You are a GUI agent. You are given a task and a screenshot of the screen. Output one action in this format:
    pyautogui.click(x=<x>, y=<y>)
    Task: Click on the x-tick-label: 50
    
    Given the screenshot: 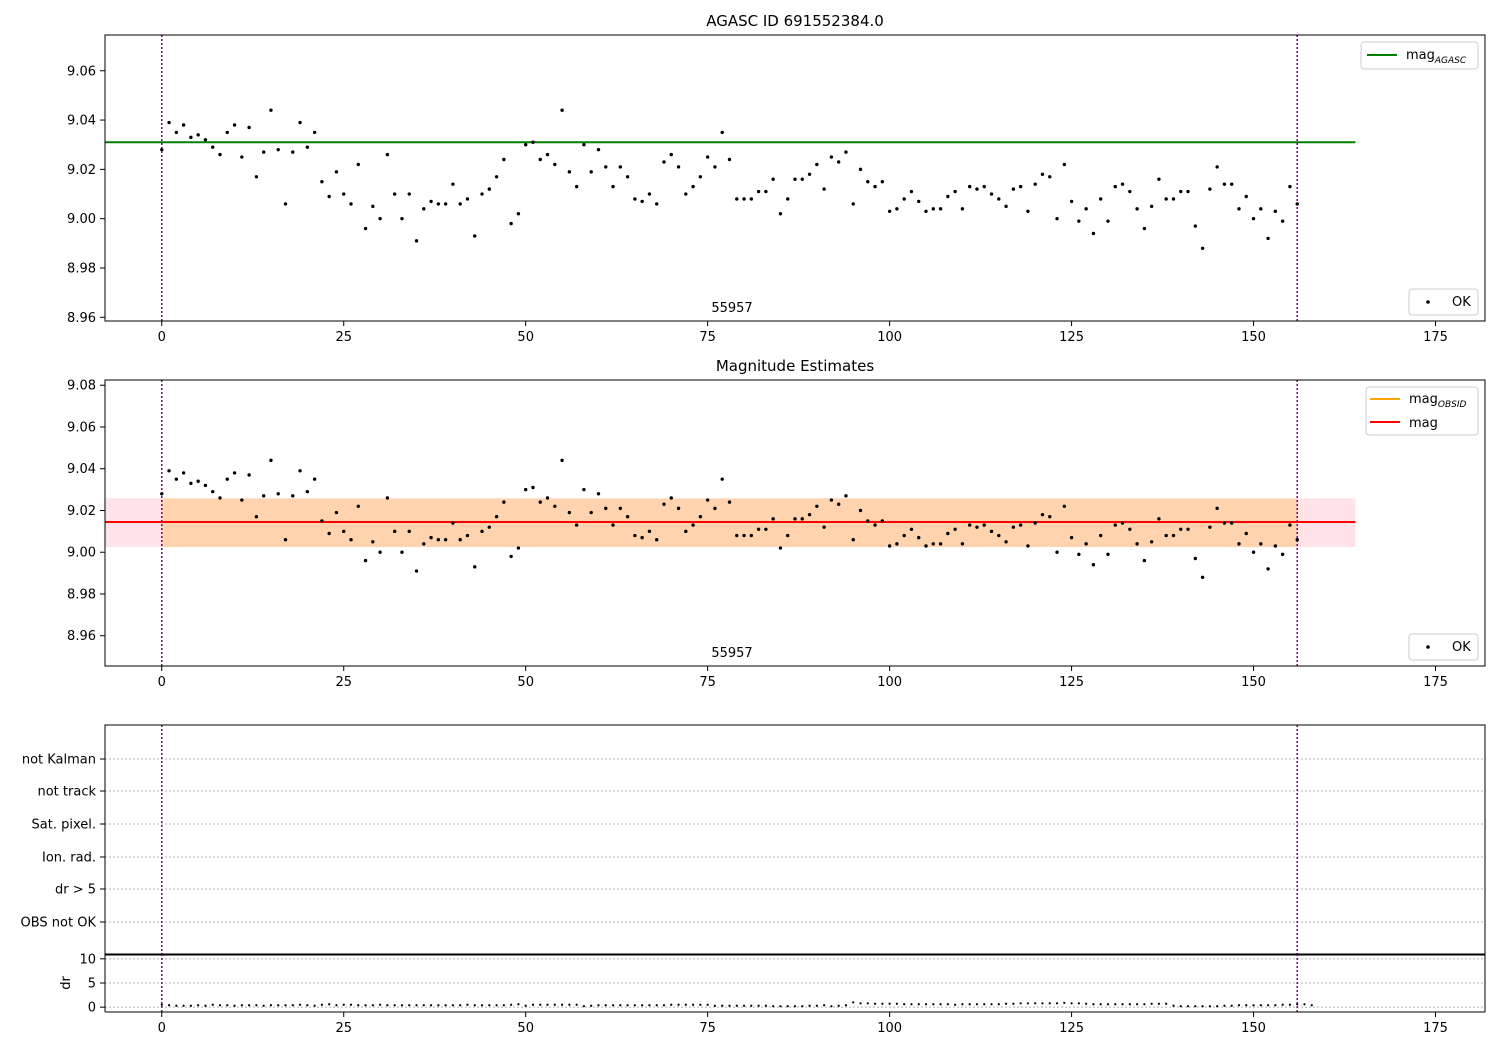 What is the action you would take?
    pyautogui.click(x=525, y=682)
    